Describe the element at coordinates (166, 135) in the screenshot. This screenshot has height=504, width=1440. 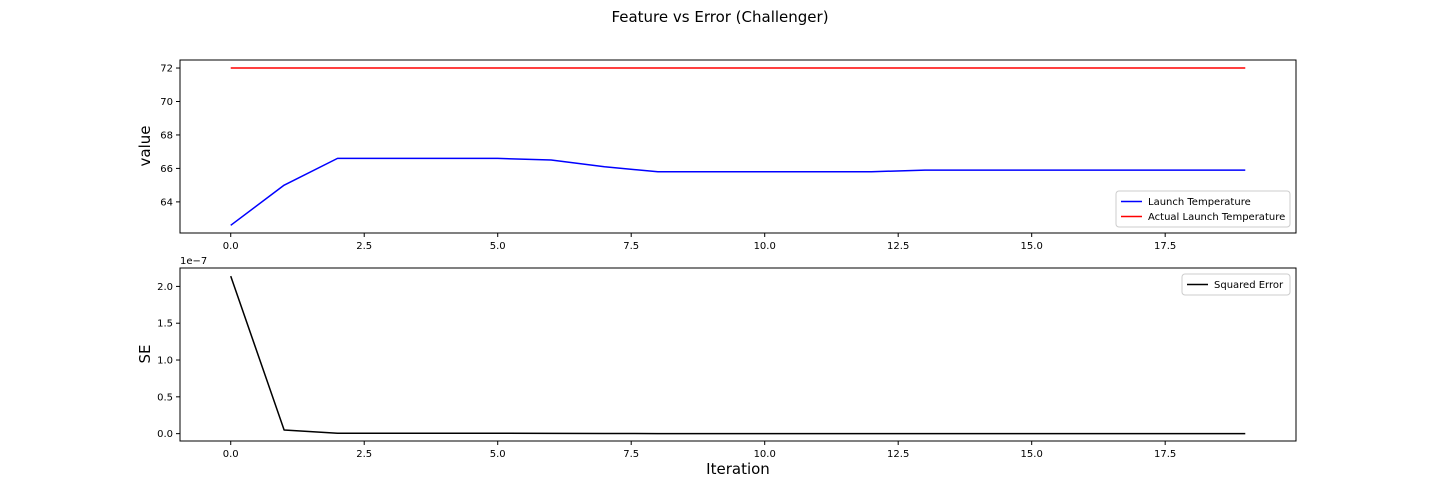
I see `y-tick-label: 68` at that location.